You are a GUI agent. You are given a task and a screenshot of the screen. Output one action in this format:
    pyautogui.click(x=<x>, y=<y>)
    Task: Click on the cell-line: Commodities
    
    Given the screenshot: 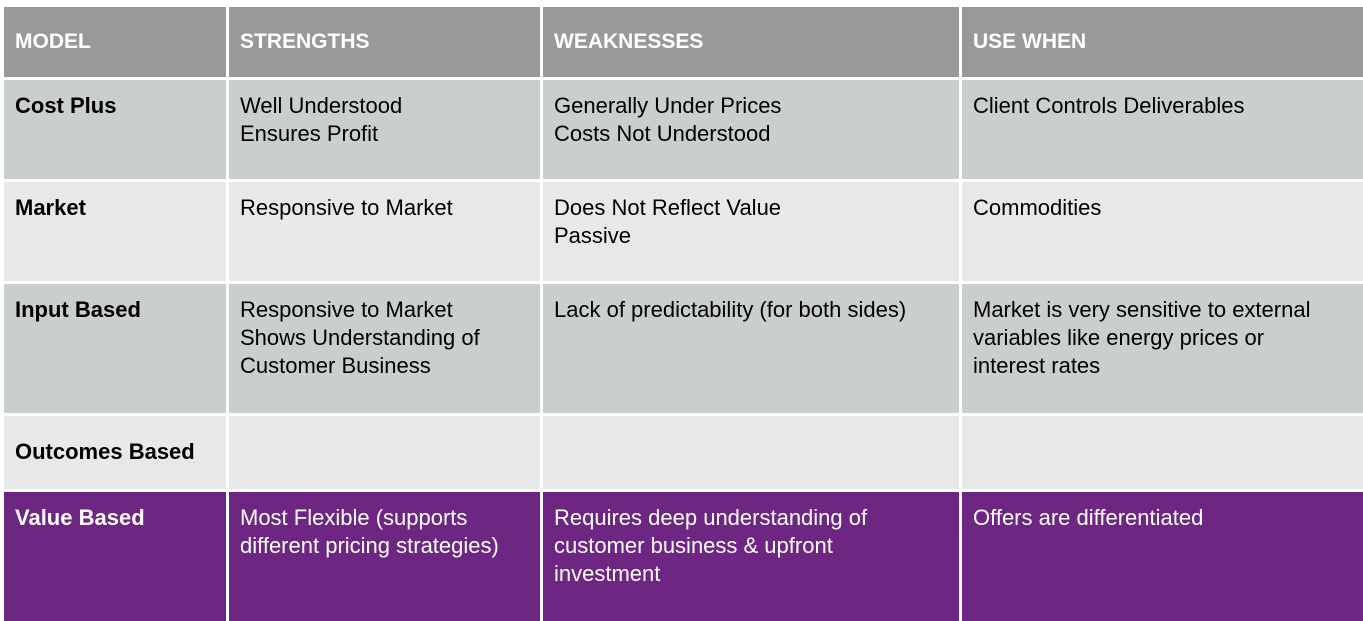 What is the action you would take?
    pyautogui.click(x=1037, y=207)
    